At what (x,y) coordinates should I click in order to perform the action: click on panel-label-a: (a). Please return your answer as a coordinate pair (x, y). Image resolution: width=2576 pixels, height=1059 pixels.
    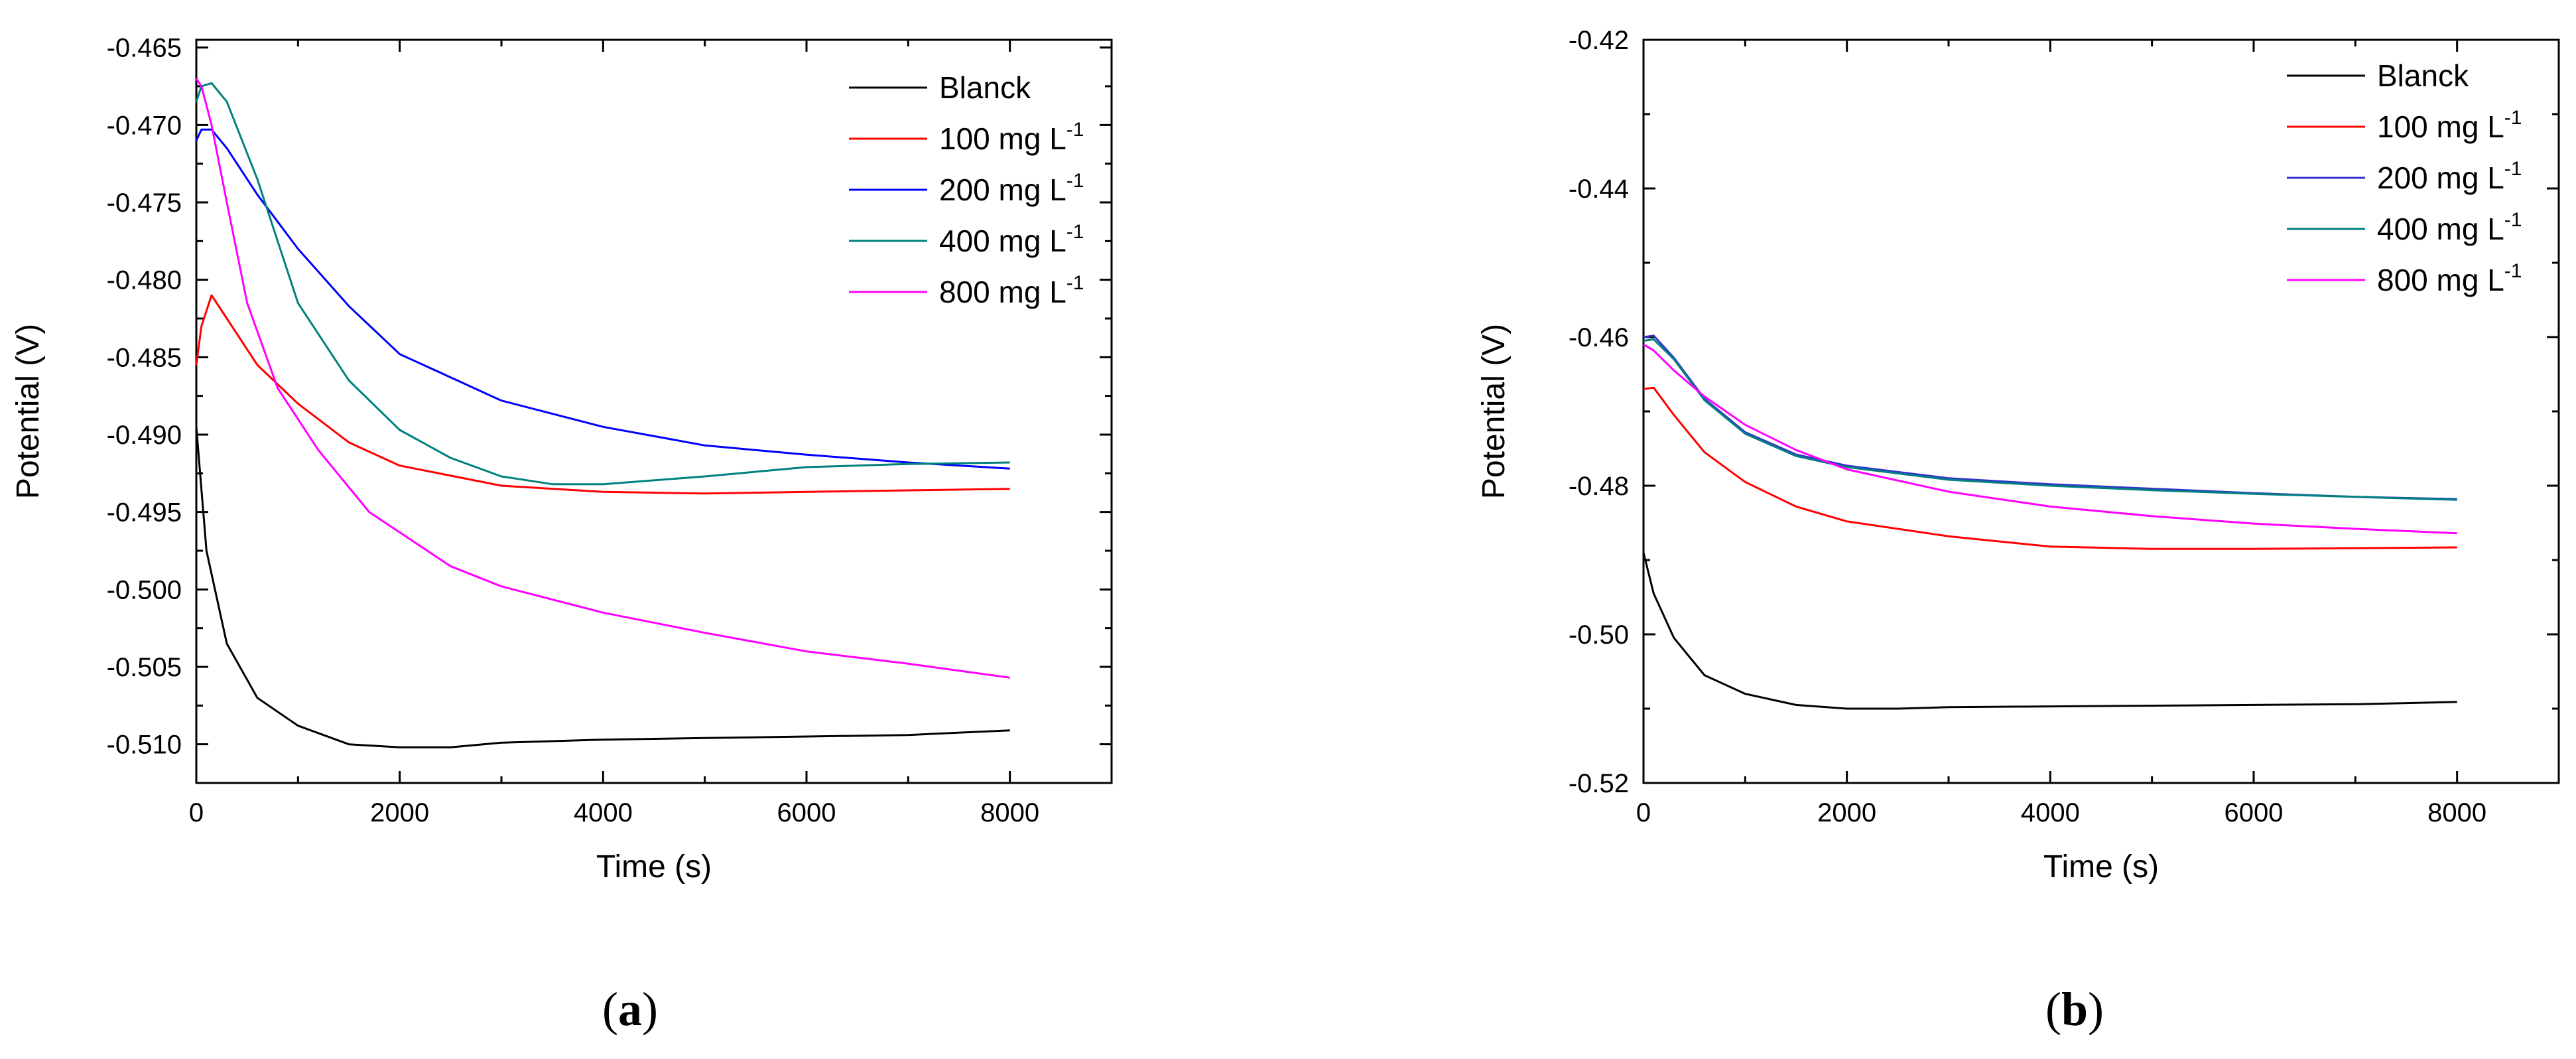
    Looking at the image, I should click on (630, 1009).